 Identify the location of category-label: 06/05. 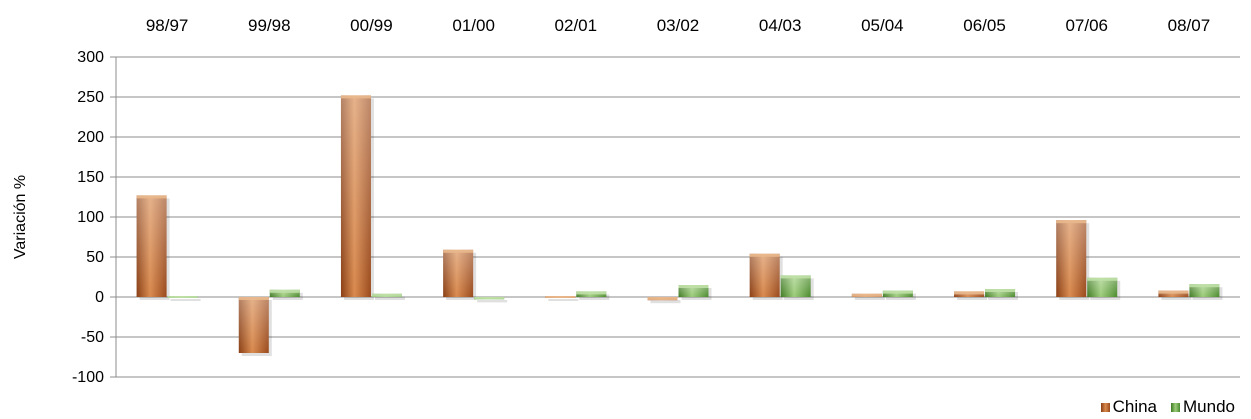
(984, 25).